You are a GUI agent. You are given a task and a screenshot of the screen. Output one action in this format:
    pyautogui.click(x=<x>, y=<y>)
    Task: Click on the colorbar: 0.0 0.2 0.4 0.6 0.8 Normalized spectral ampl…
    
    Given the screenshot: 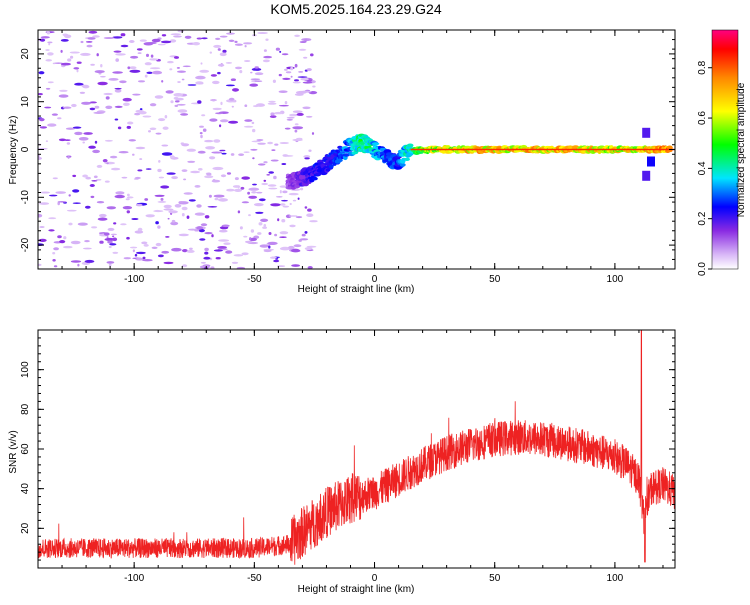 What is the action you would take?
    pyautogui.click(x=722, y=152)
    